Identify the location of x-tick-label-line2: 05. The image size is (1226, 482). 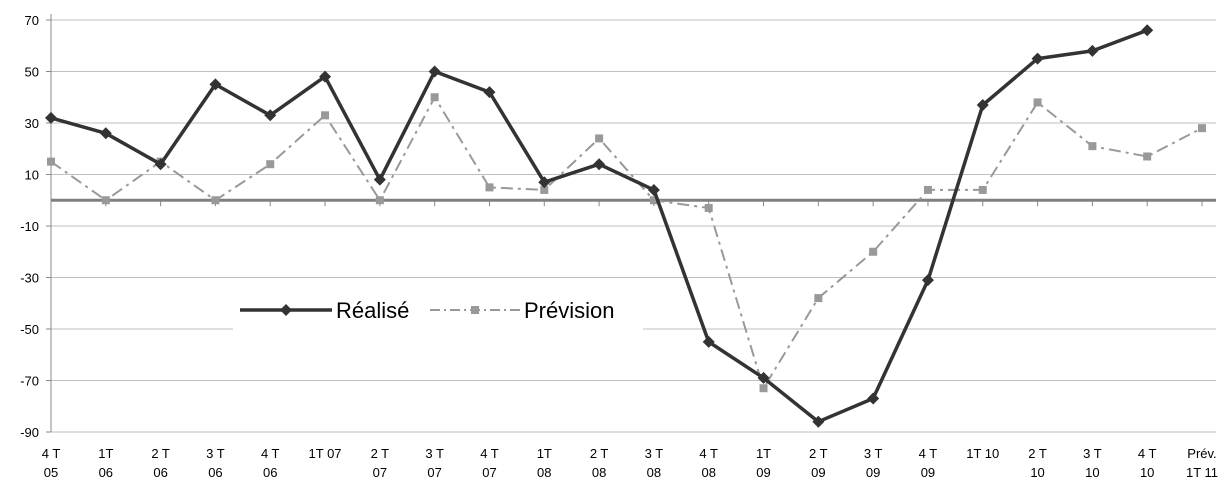
(51, 472).